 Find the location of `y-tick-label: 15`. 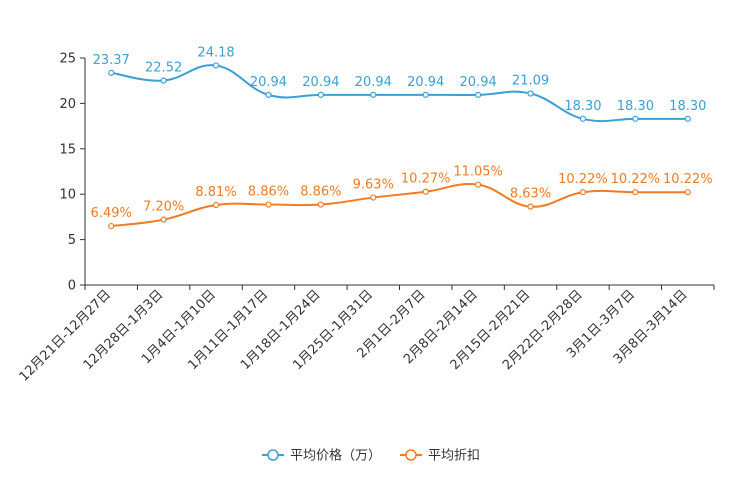

y-tick-label: 15 is located at coordinates (67, 149).